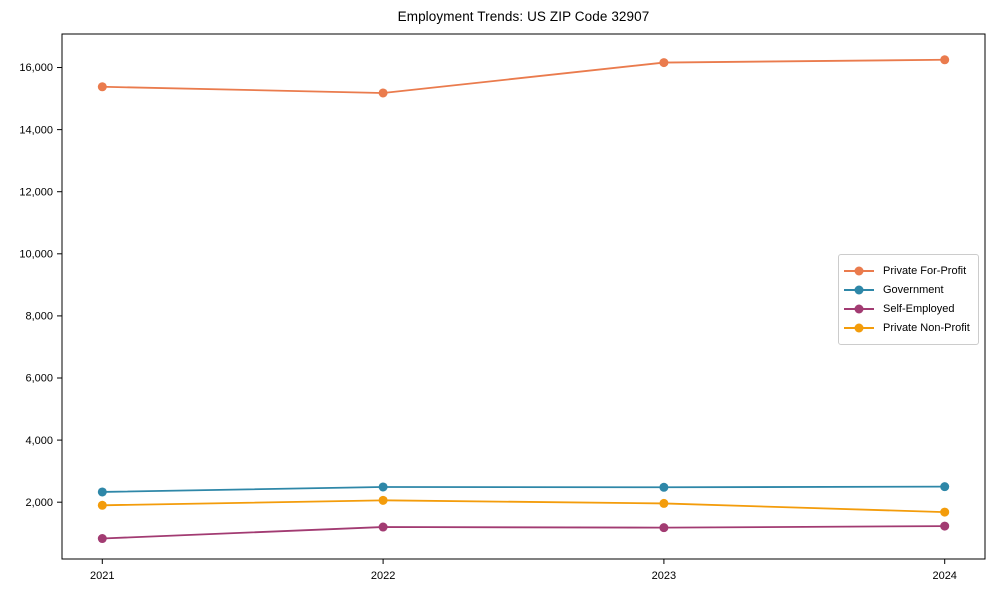  I want to click on series-private-for-profit, so click(523, 76).